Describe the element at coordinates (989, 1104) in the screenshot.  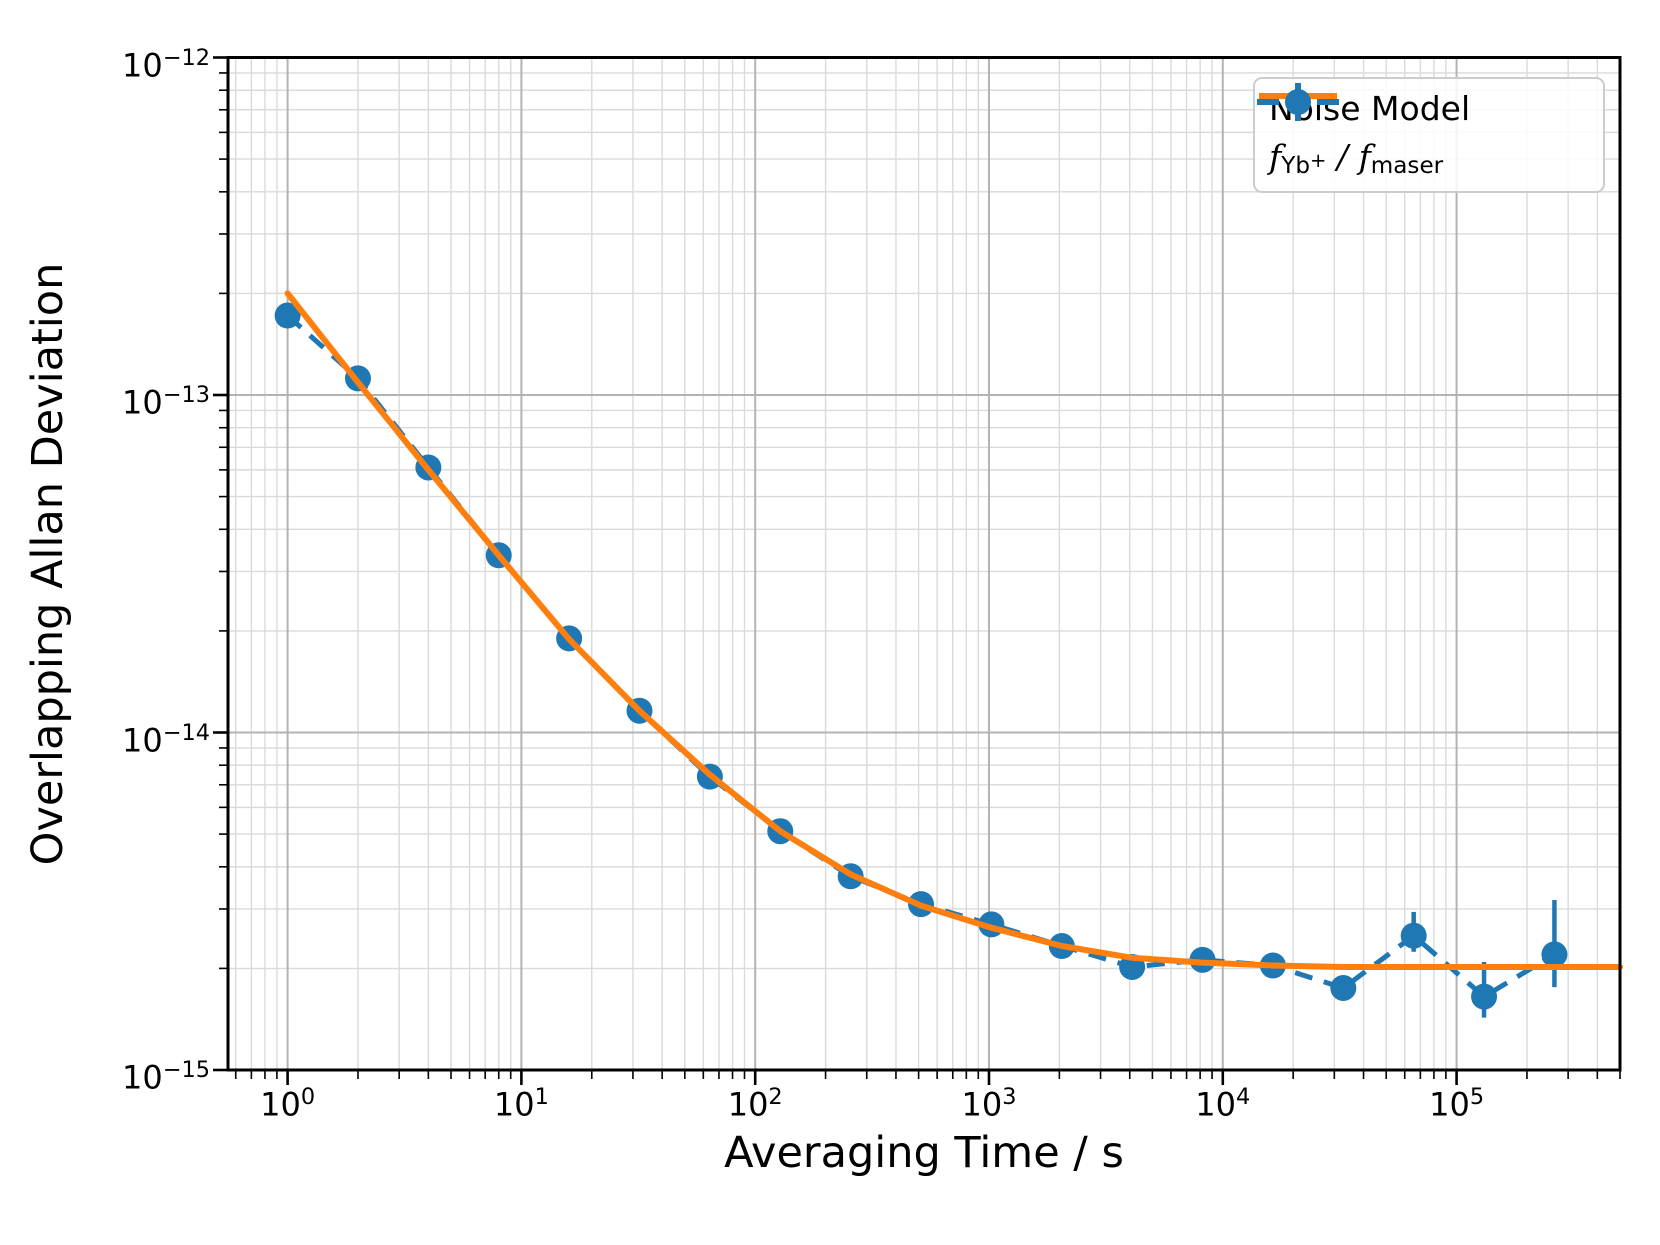
I see `x-tick-label: 103` at that location.